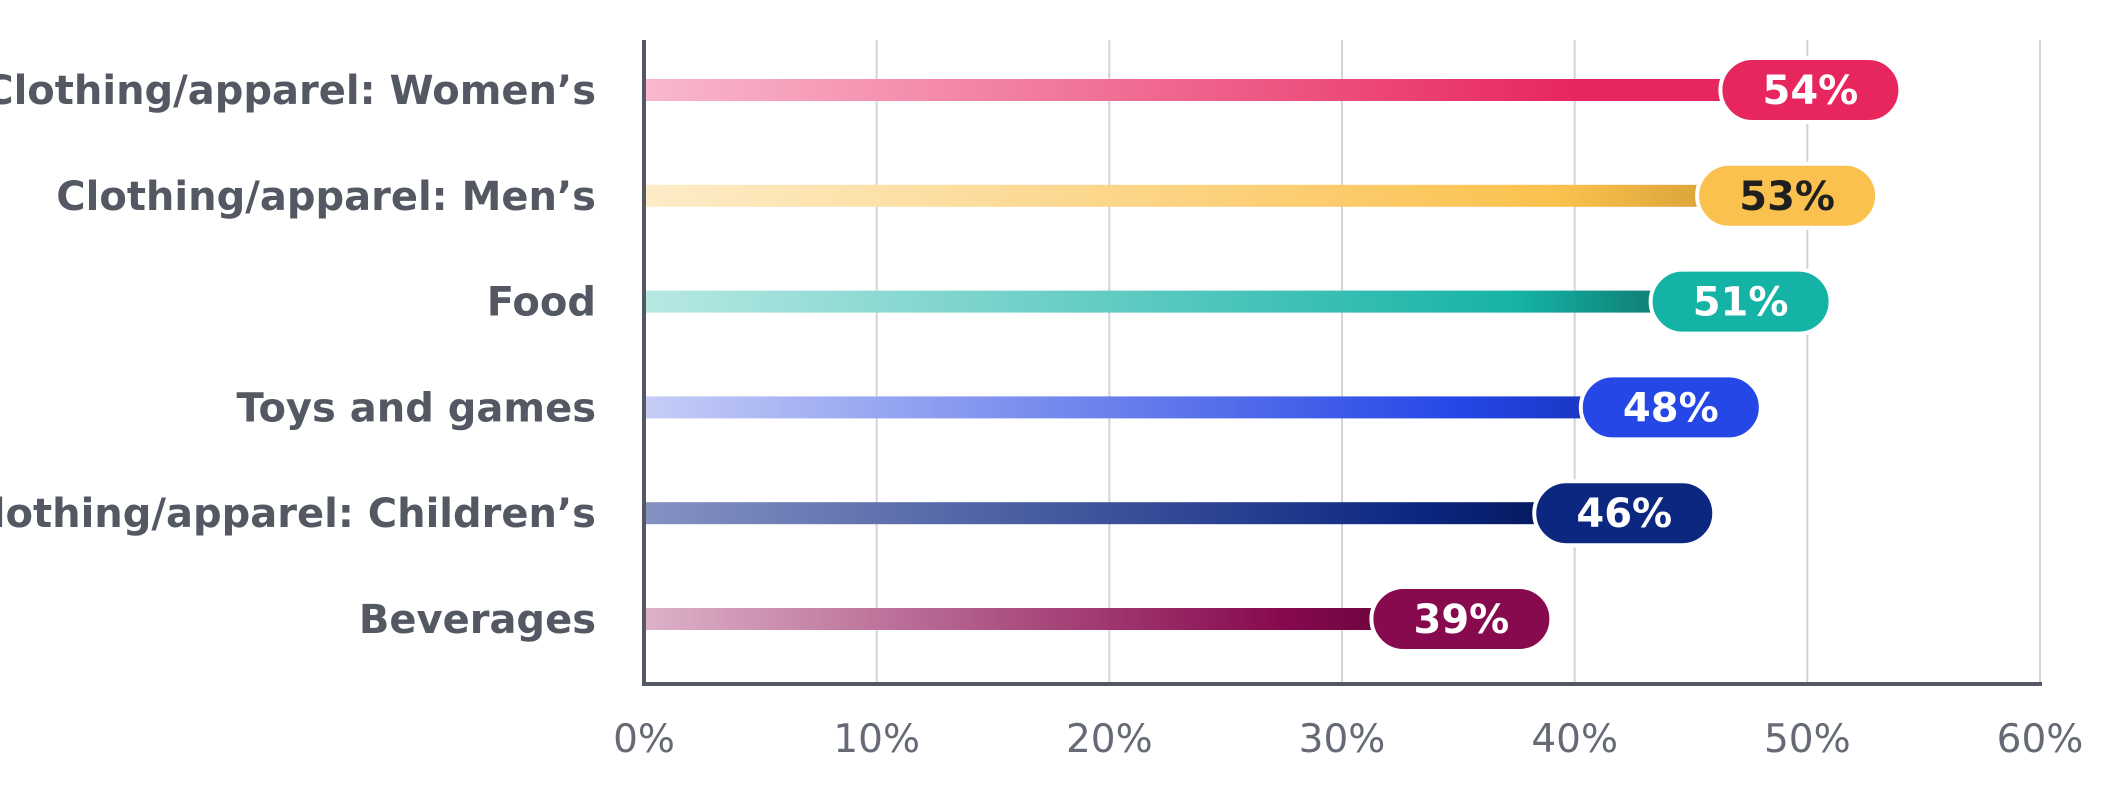 The height and width of the screenshot is (800, 2108). Describe the element at coordinates (1574, 739) in the screenshot. I see `x-tick-label: 40%` at that location.